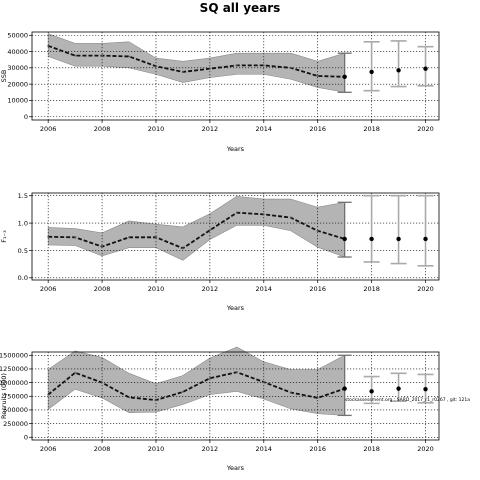 The width and height of the screenshot is (480, 480). What do you see at coordinates (15, 410) in the screenshot?
I see `y-tick-label: 500000` at bounding box center [15, 410].